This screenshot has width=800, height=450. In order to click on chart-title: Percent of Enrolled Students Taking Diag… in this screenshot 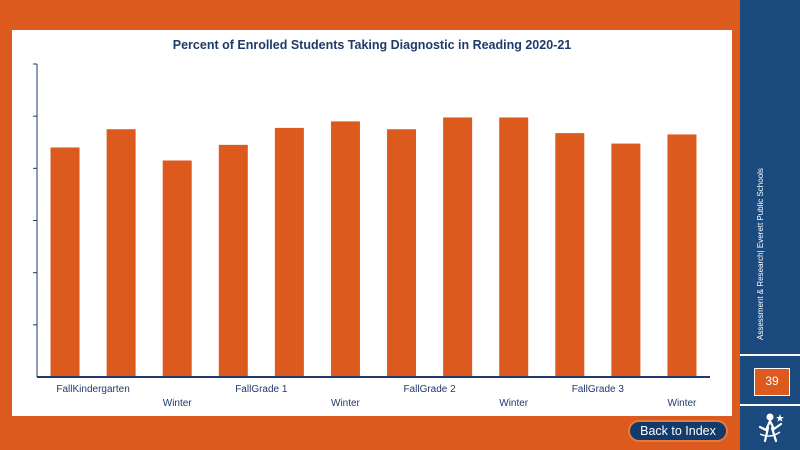, I will do `click(372, 45)`.